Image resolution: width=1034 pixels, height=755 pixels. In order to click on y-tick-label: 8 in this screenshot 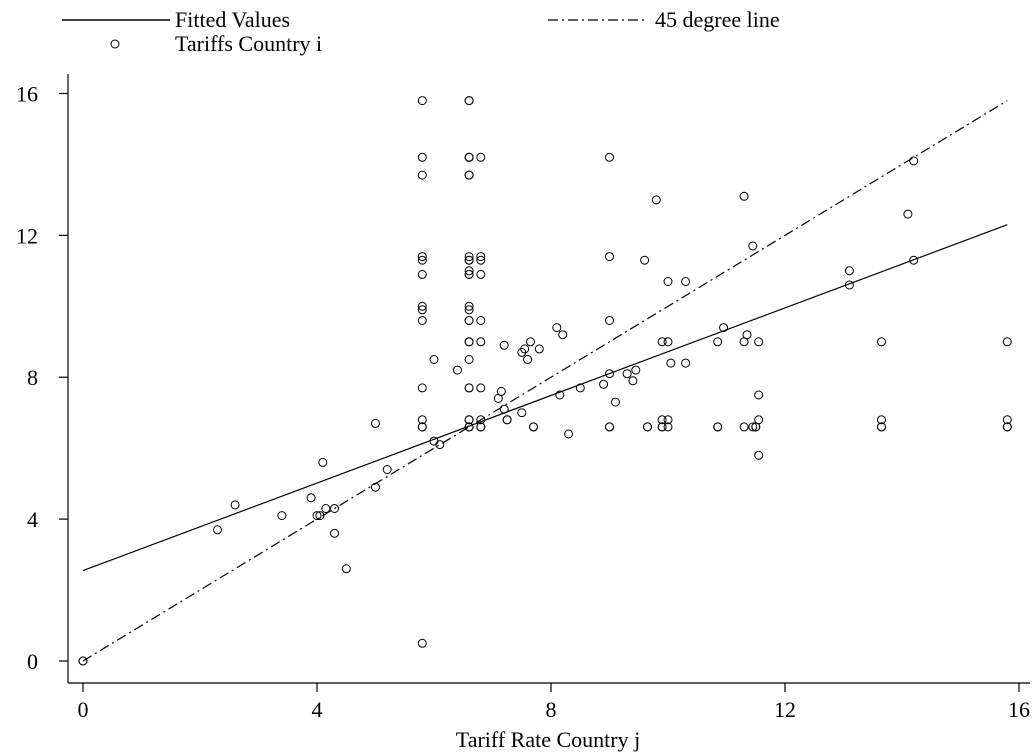, I will do `click(32, 377)`.